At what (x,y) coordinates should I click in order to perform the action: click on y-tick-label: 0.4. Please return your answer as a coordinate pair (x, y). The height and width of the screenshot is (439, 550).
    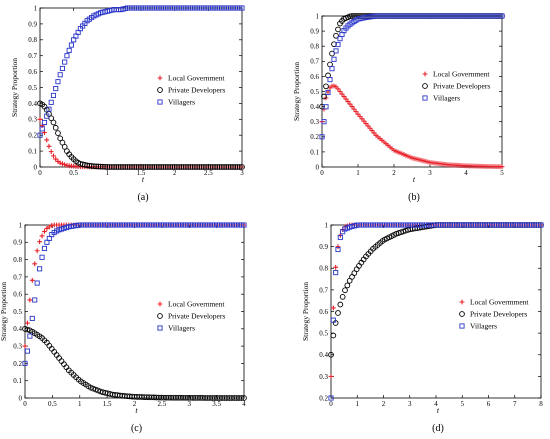
    Looking at the image, I should click on (32, 104).